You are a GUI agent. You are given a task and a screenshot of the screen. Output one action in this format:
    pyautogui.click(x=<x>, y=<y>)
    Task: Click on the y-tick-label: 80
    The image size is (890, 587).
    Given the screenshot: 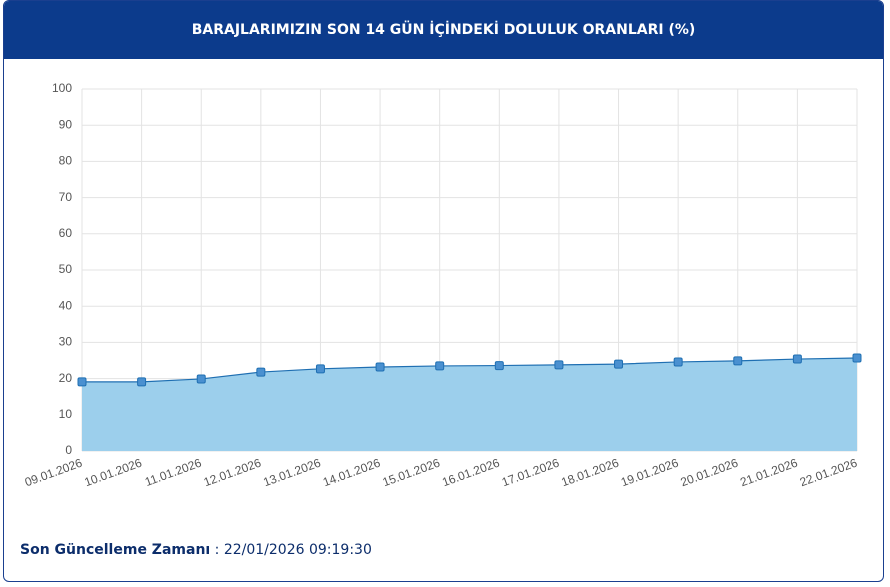 What is the action you would take?
    pyautogui.click(x=66, y=161)
    